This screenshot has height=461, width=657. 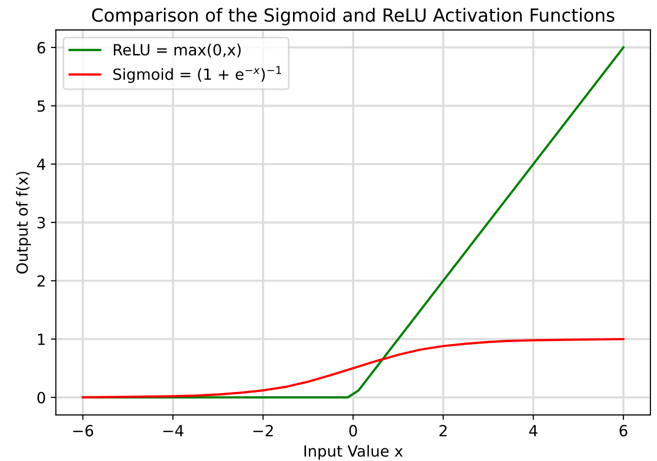 What do you see at coordinates (23, 223) in the screenshot?
I see `y-axis-title: Output of f(x)` at bounding box center [23, 223].